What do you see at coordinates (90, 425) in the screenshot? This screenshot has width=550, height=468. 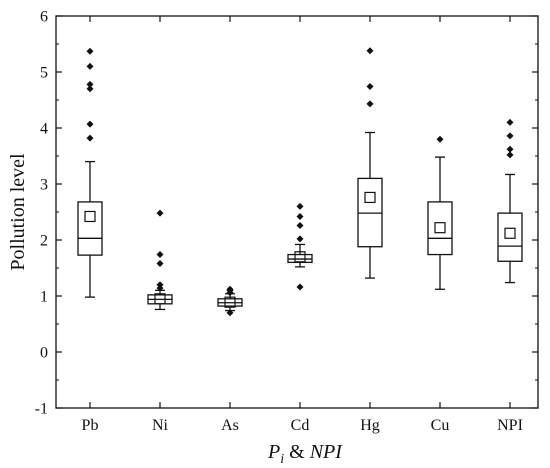 I see `x-tick-label-pb: Pb` at bounding box center [90, 425].